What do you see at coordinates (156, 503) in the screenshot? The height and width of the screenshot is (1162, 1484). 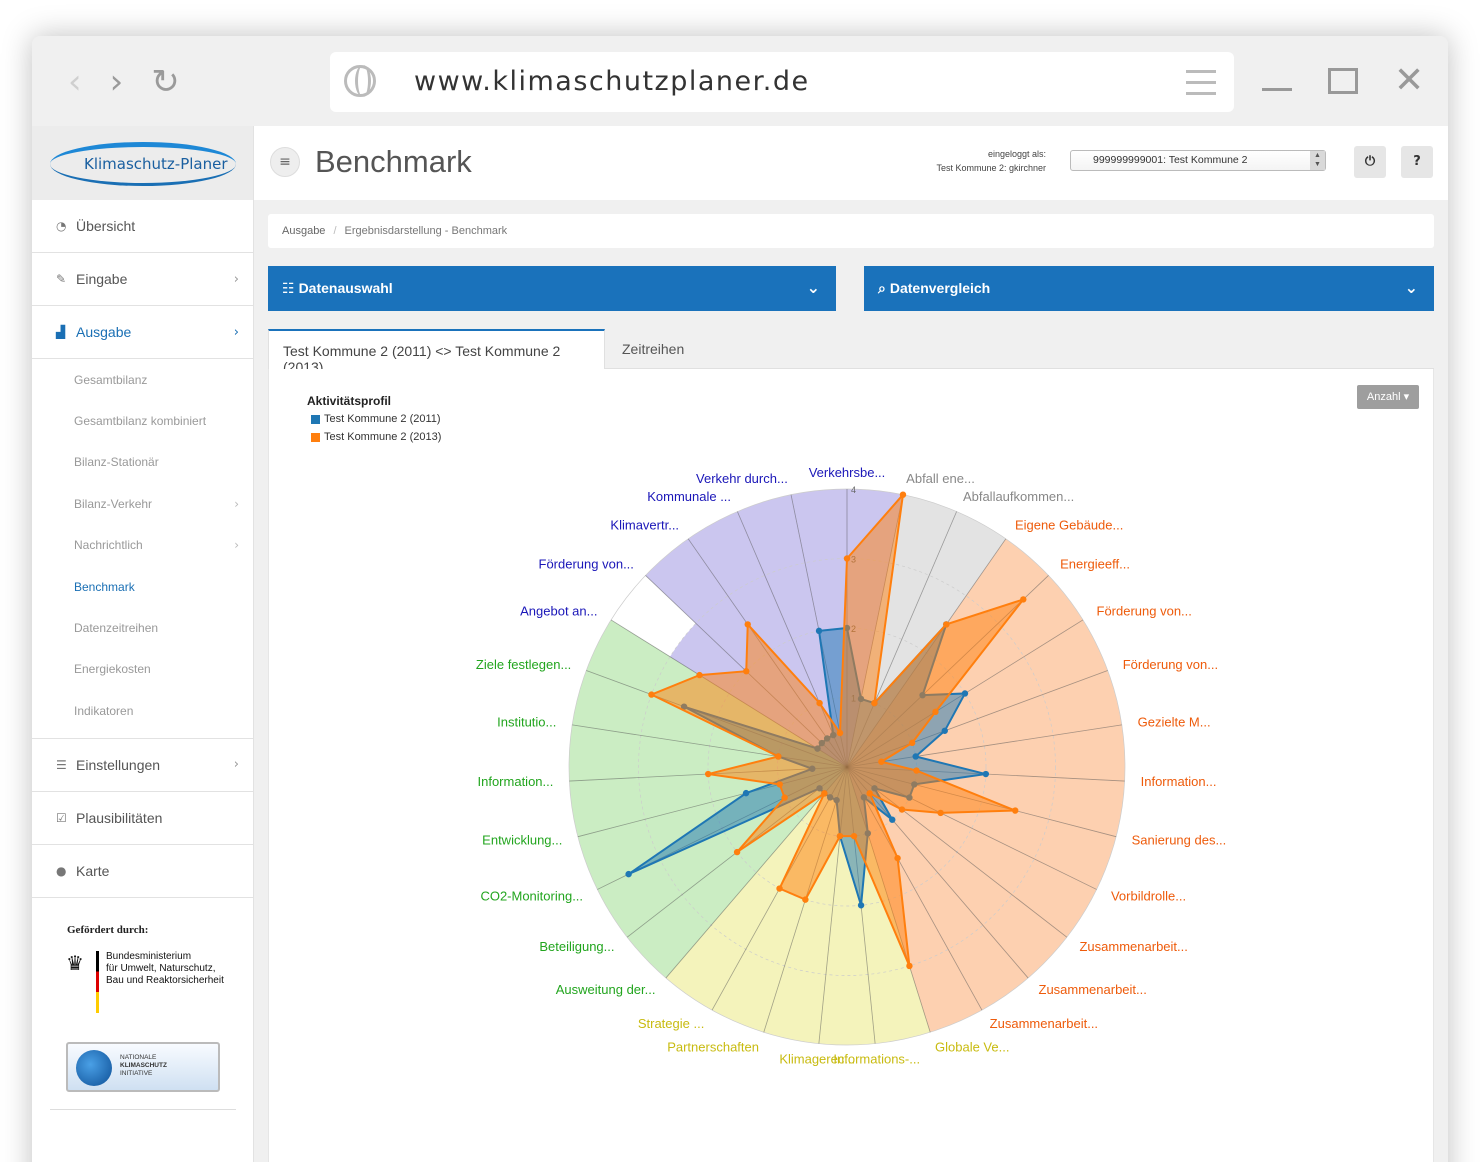 I see `sidebar-subitem-bilanz-verkehr: Bilanz-Verkehr ›` at bounding box center [156, 503].